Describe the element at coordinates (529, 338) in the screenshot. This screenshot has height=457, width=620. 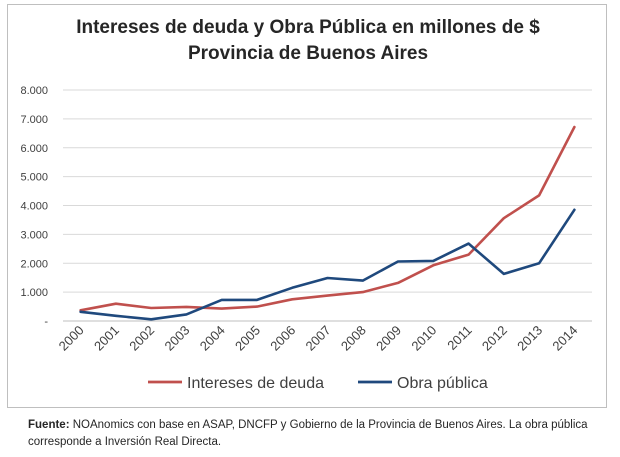
I see `x-tick-label: 2013` at that location.